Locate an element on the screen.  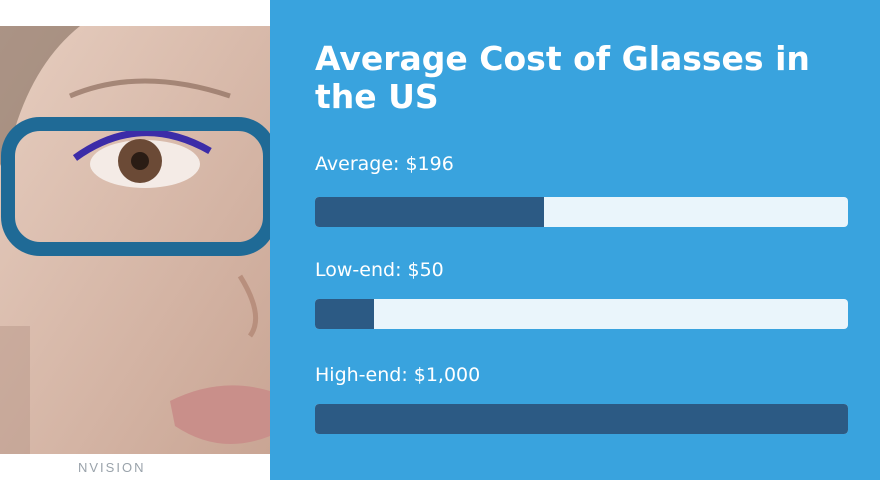
brand-logo: NVISION is located at coordinates (112, 467).